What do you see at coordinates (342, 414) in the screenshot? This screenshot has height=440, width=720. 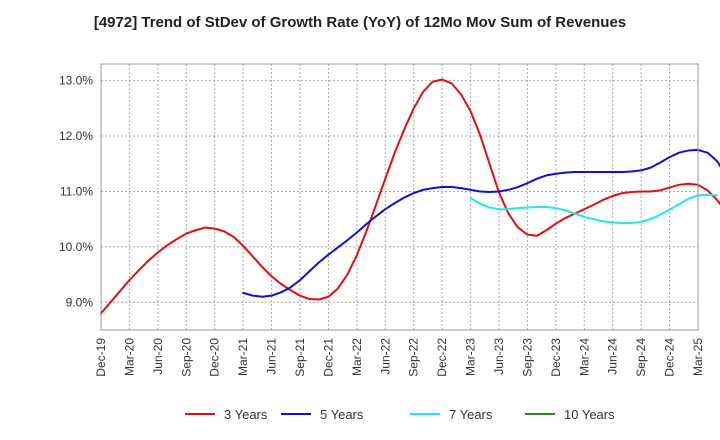 I see `legend-label: 5 Years` at bounding box center [342, 414].